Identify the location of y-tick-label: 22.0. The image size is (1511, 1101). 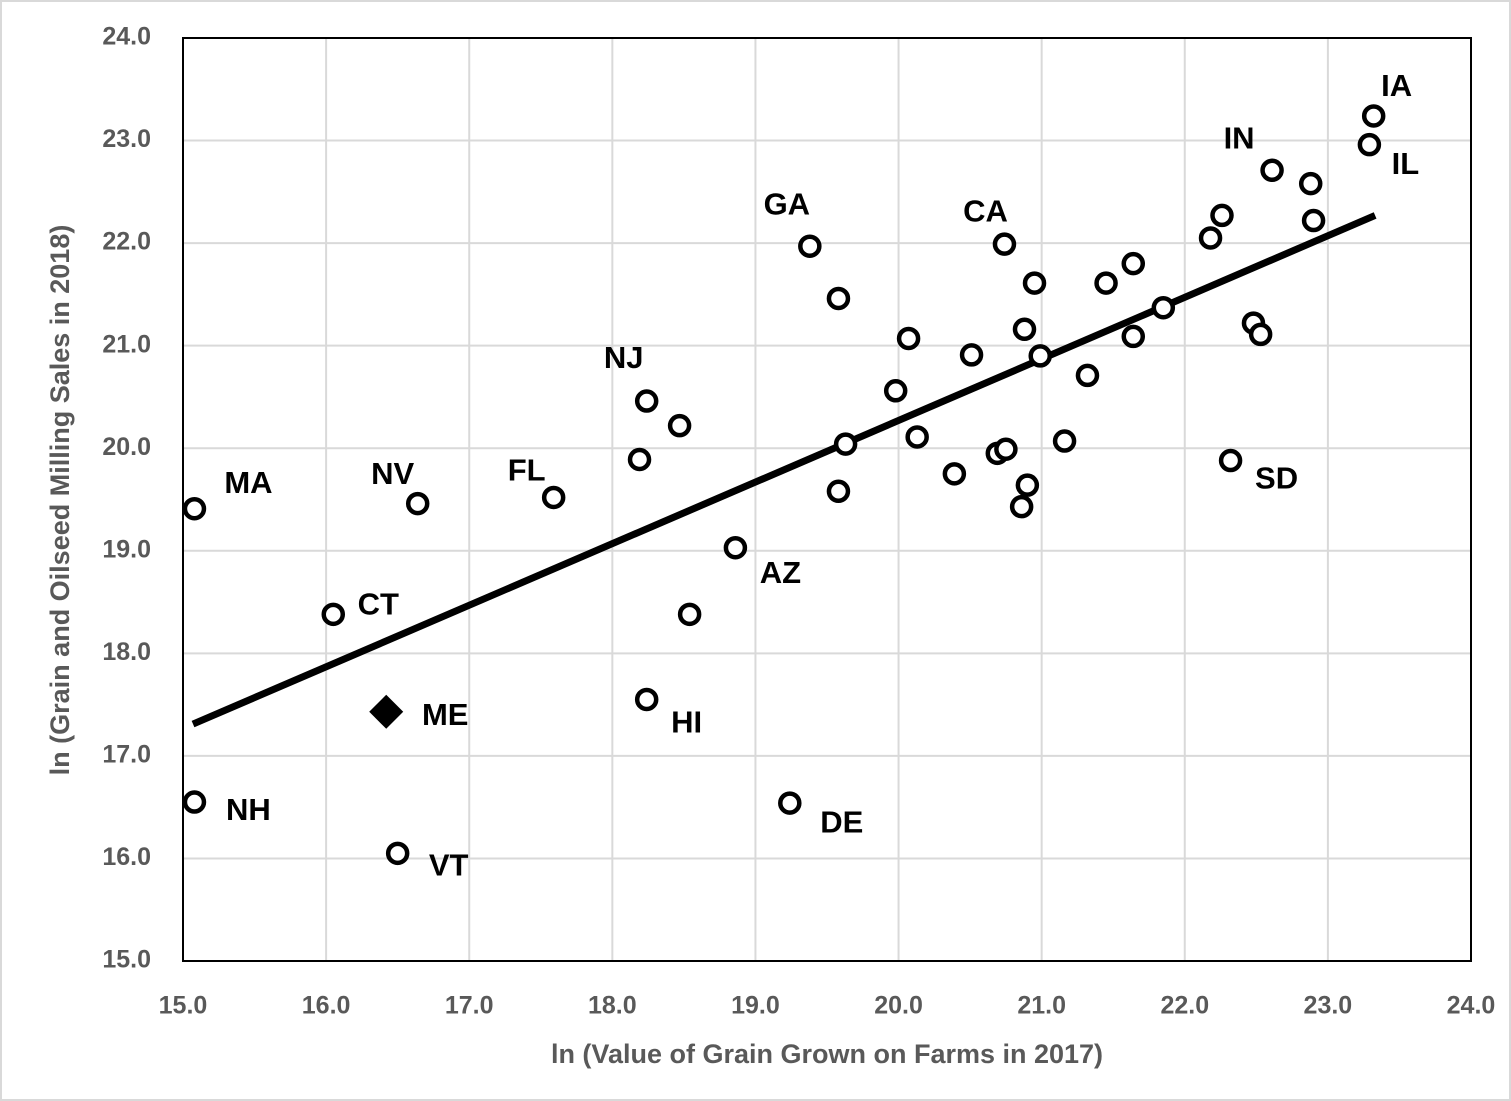
(126, 242).